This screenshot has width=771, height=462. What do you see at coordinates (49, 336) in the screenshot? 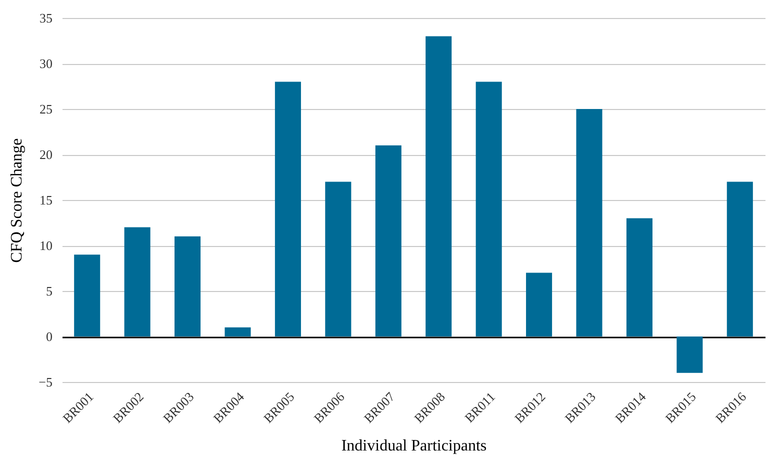
I see `y-tick-label: 0` at bounding box center [49, 336].